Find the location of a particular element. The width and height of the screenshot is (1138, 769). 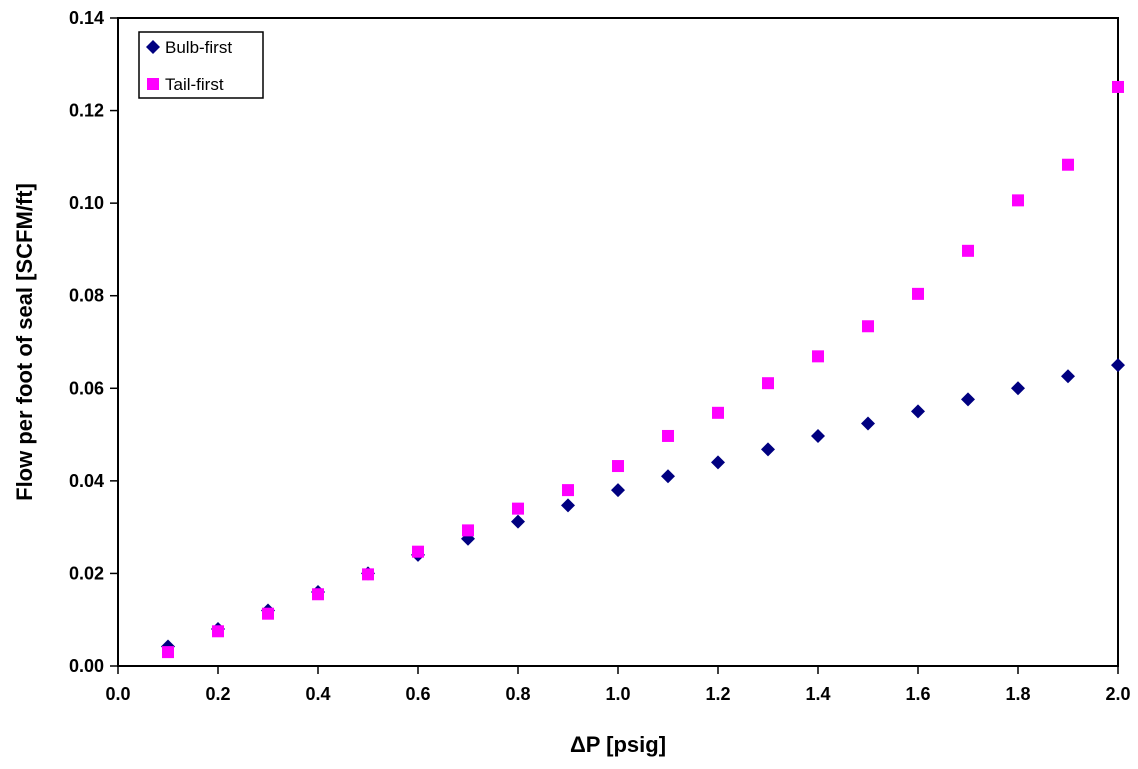

legend-box is located at coordinates (201, 65).